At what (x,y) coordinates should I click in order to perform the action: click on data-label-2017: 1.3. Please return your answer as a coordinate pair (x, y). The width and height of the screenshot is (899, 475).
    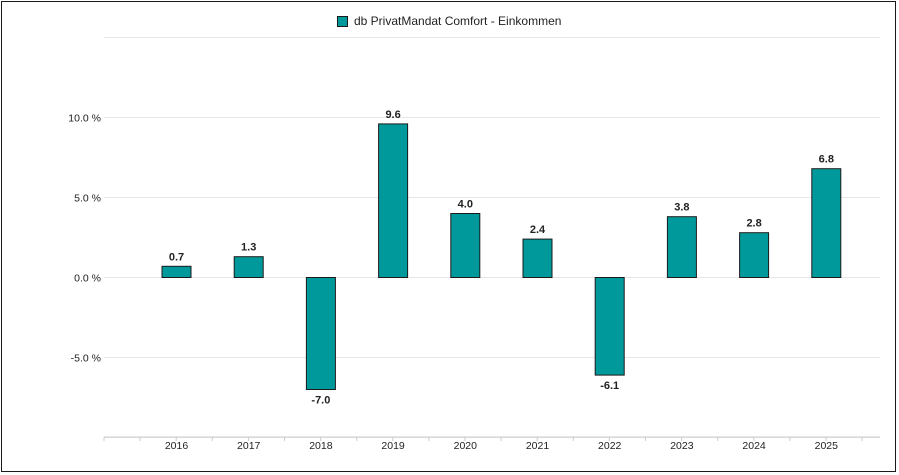
    Looking at the image, I should click on (248, 248).